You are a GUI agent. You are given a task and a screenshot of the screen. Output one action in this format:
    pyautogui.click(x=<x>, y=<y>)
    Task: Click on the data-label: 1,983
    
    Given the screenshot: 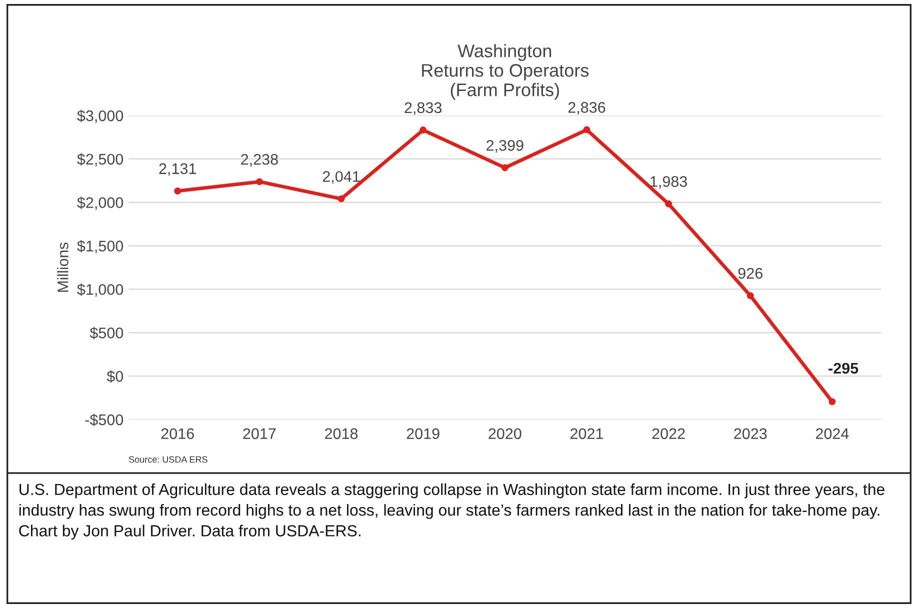 What is the action you would take?
    pyautogui.click(x=668, y=182)
    